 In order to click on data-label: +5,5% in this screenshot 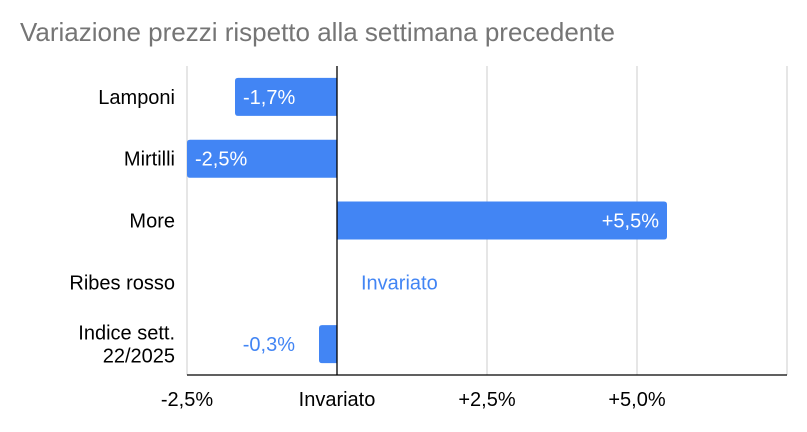, I will do `click(630, 222)`.